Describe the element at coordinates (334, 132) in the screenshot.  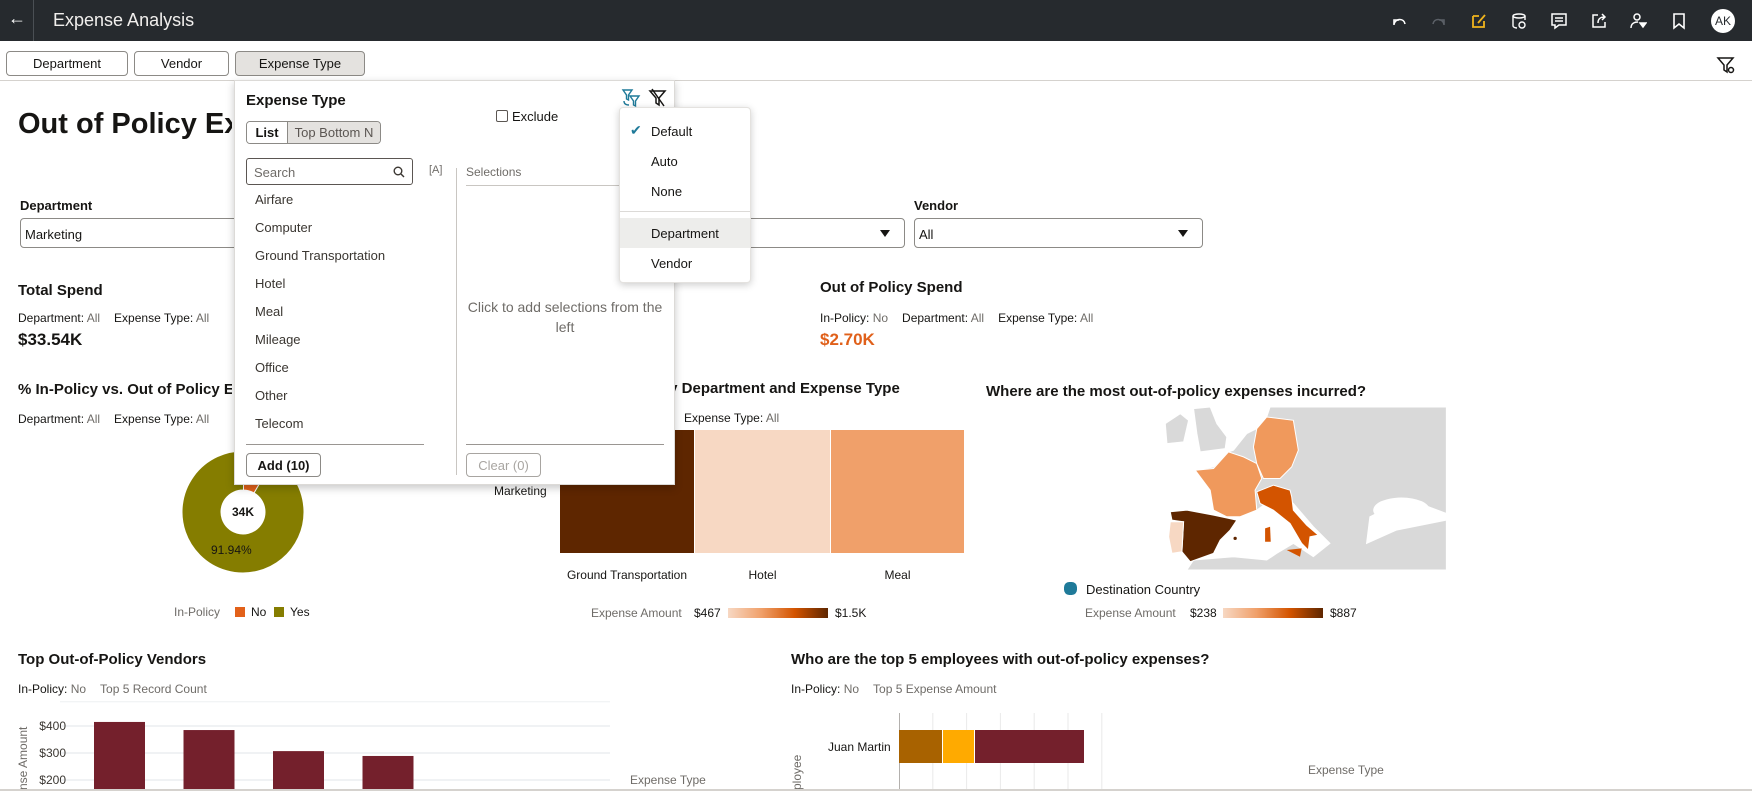
I see `mode-top-bottom-n-tab: Top Bottom N` at that location.